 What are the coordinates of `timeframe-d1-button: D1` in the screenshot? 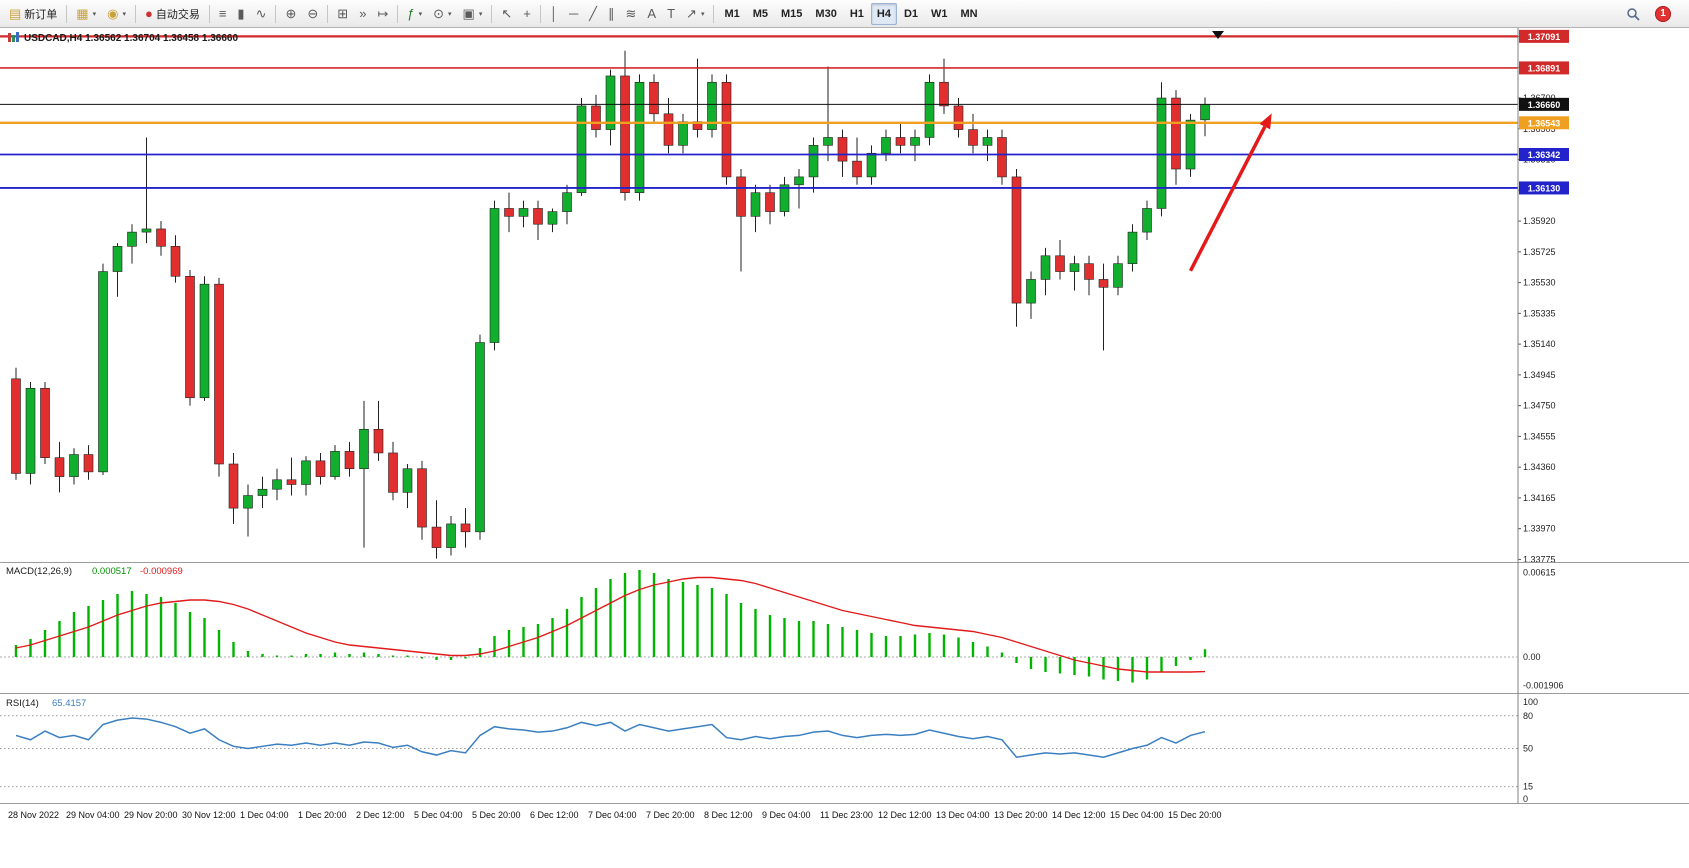 It's located at (911, 14).